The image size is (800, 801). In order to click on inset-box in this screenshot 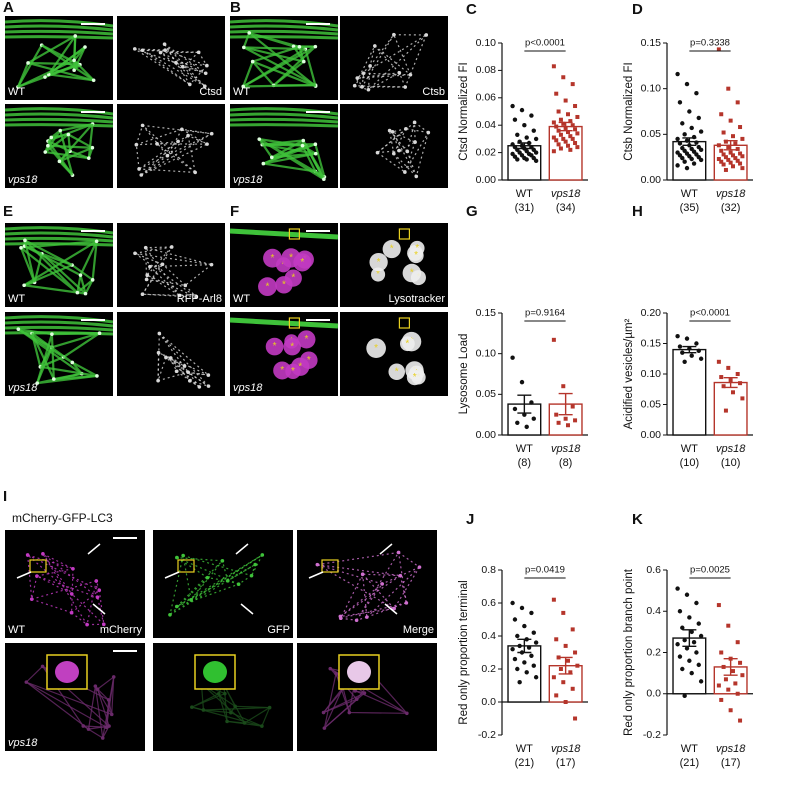, I will do `click(186, 566)`.